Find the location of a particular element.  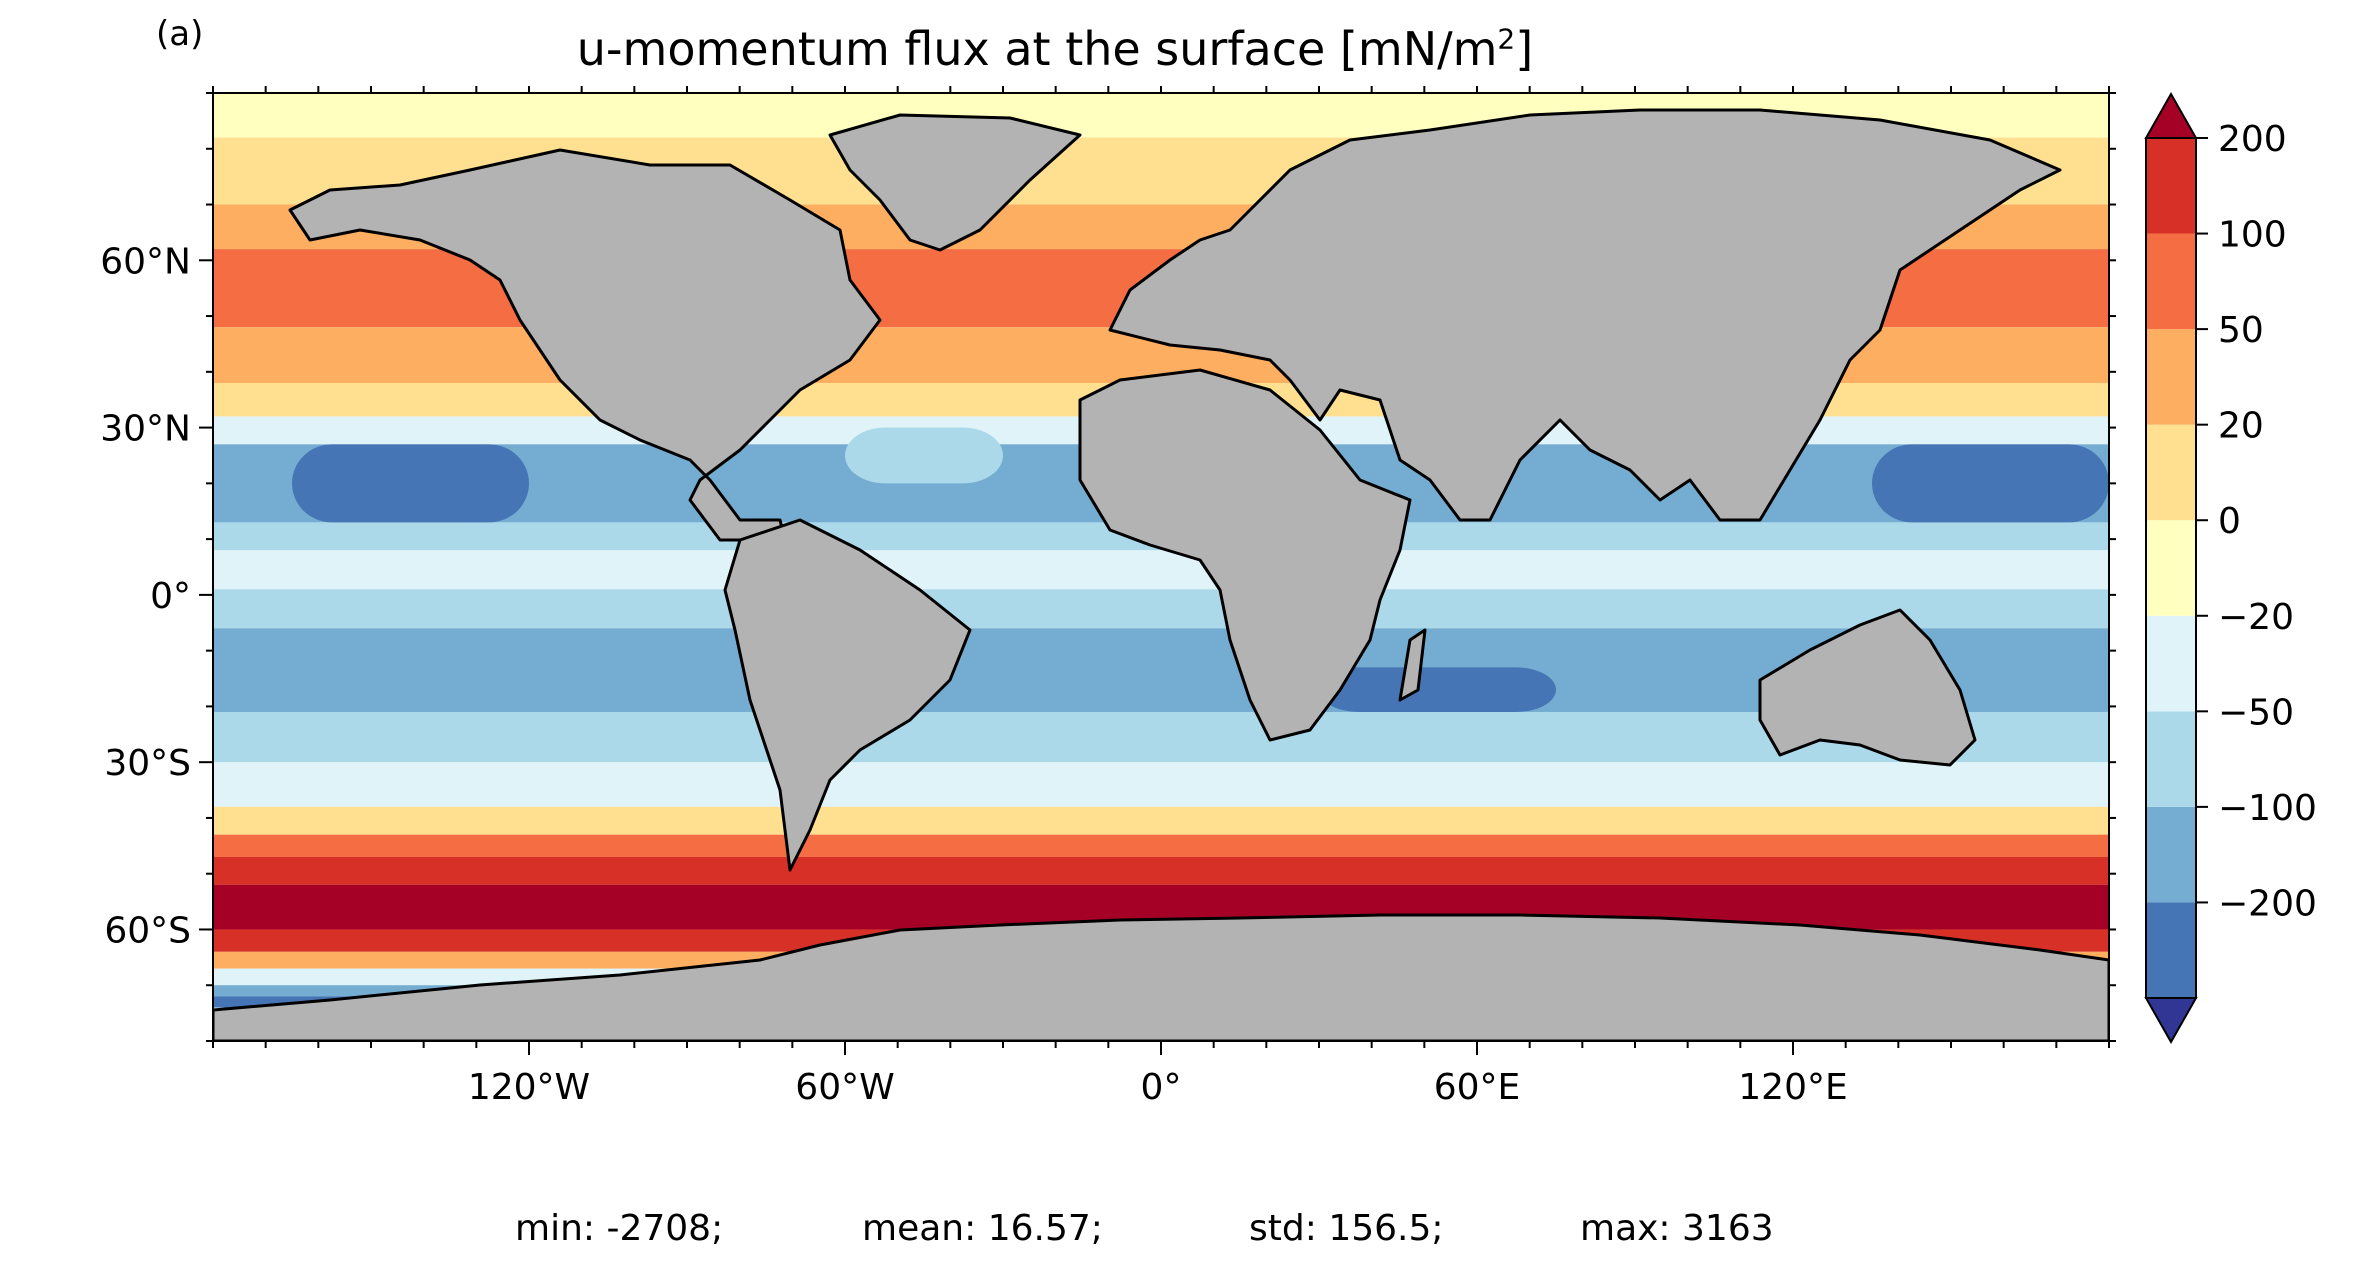

stat-value: 3163 is located at coordinates (1728, 1228).